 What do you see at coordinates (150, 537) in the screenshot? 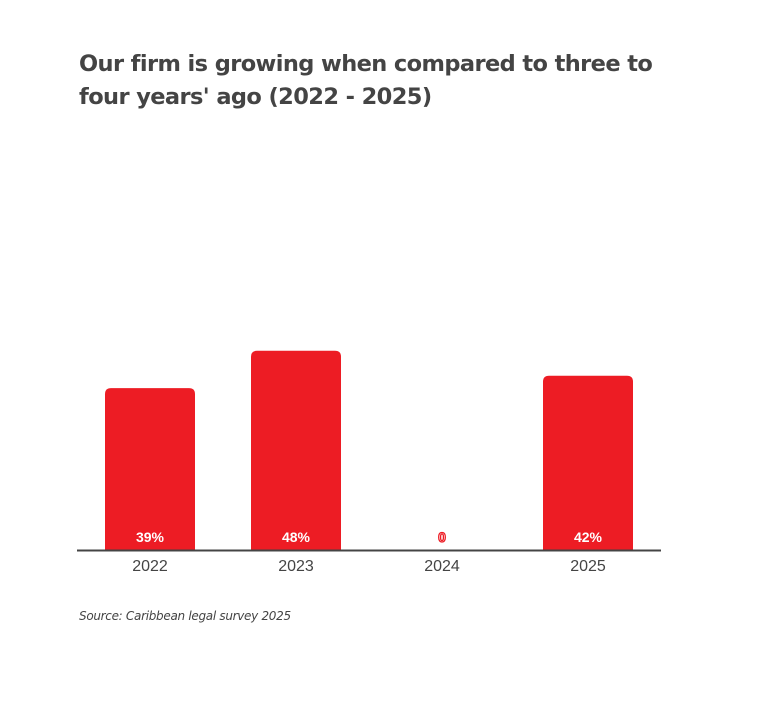
I see `data-label-2022: 39%` at bounding box center [150, 537].